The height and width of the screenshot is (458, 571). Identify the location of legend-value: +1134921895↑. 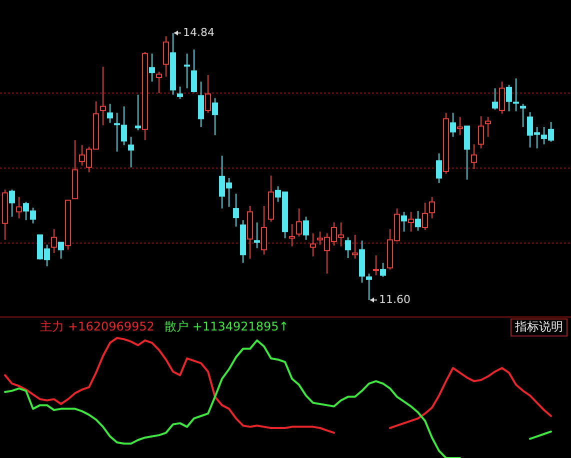
(240, 326).